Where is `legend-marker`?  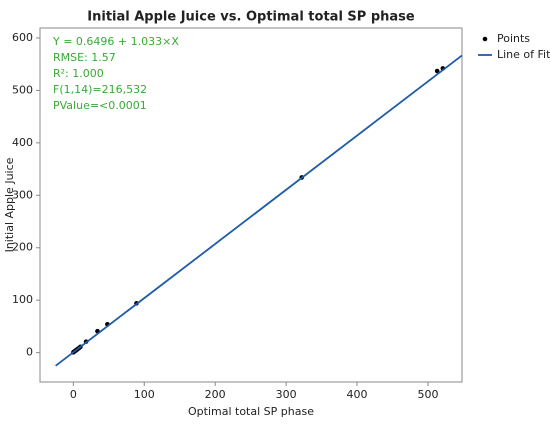 legend-marker is located at coordinates (485, 39).